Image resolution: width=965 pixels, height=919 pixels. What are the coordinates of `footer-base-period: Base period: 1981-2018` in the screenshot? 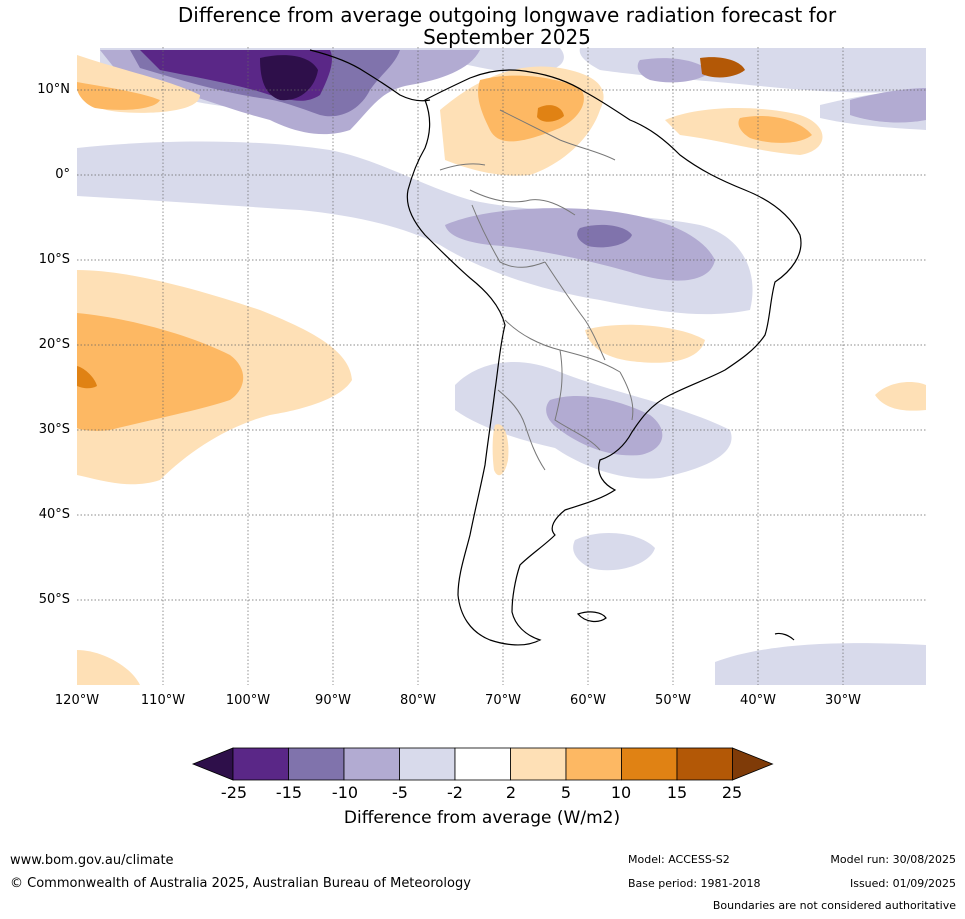 It's located at (694, 883).